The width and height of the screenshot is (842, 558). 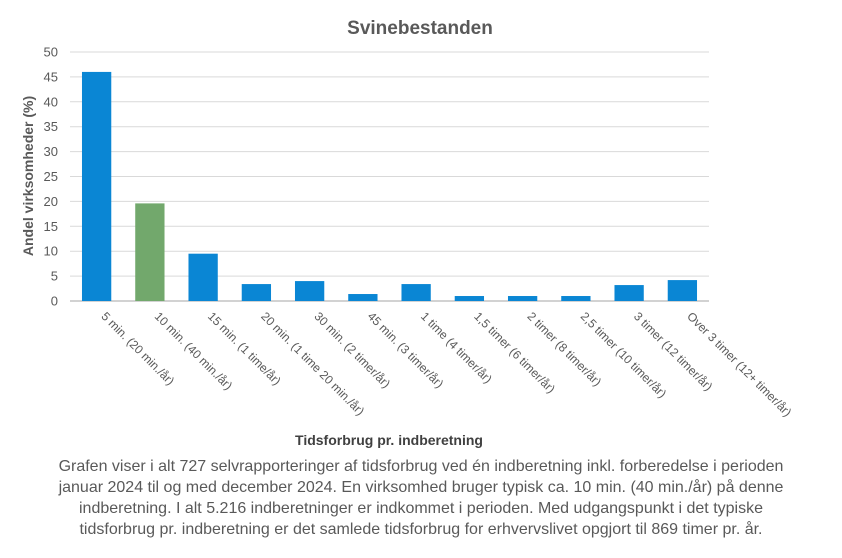 I want to click on y-tick-label: 35, so click(x=51, y=126).